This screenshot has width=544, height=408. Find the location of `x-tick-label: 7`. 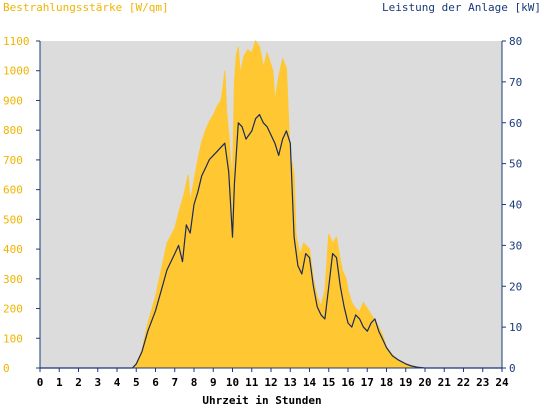

x-tick-label: 7 is located at coordinates (174, 382).